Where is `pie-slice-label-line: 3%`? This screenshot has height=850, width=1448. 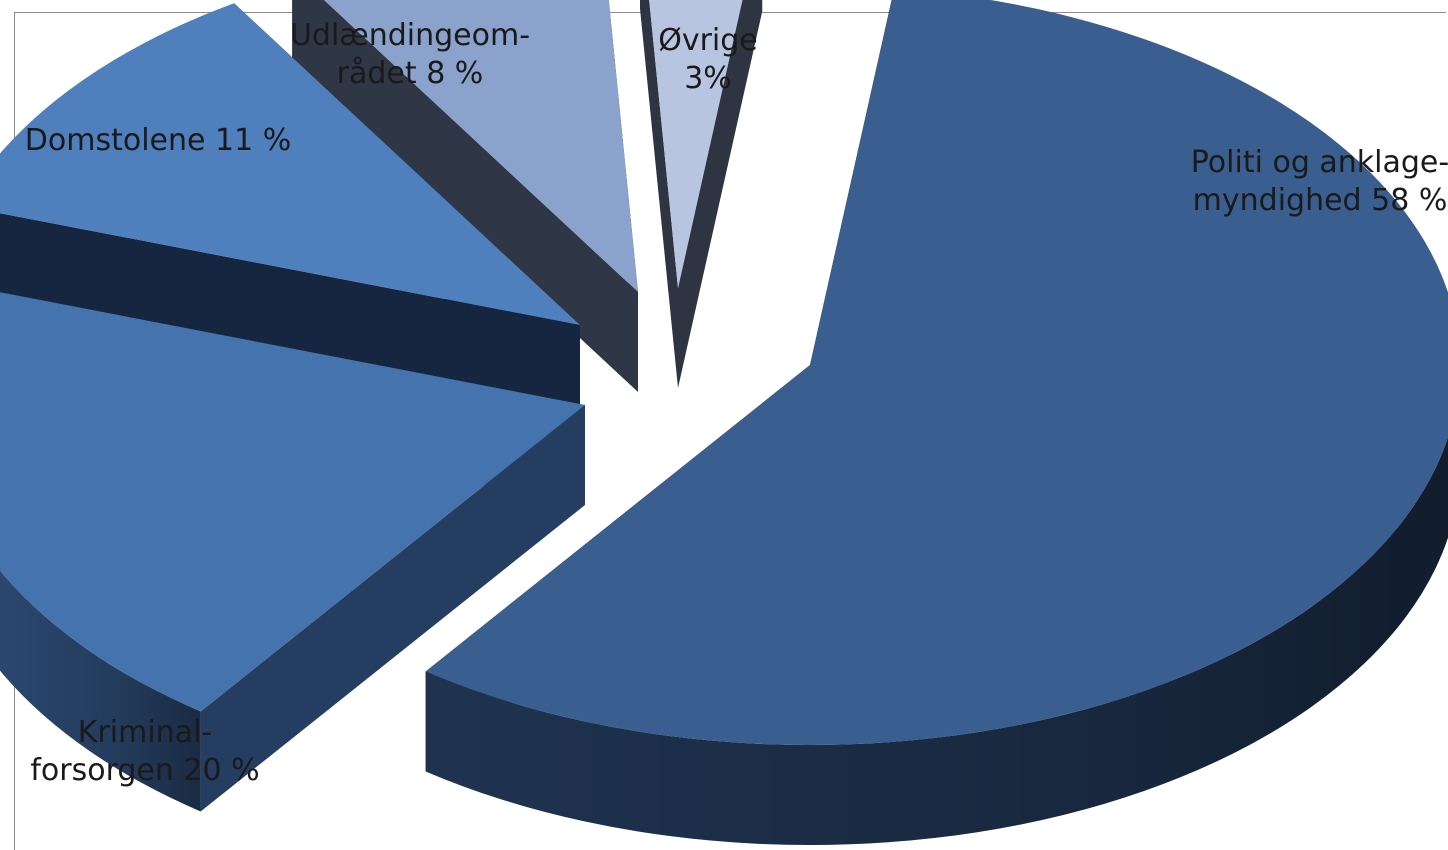
pie-slice-label-line: 3% is located at coordinates (708, 78).